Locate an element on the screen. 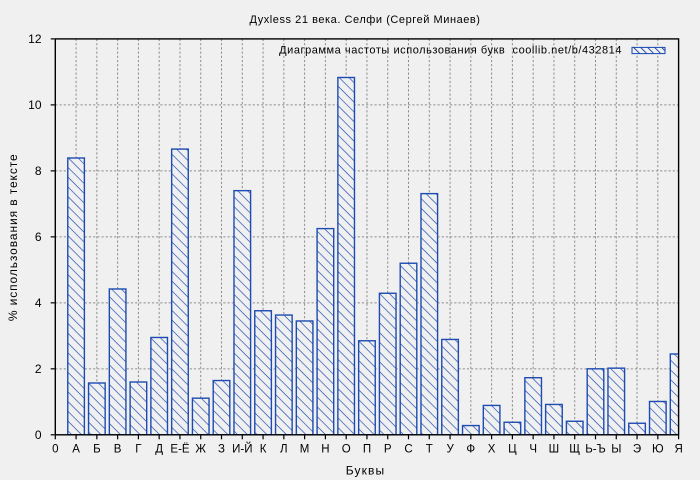  svg-text: И-Й is located at coordinates (242, 449).